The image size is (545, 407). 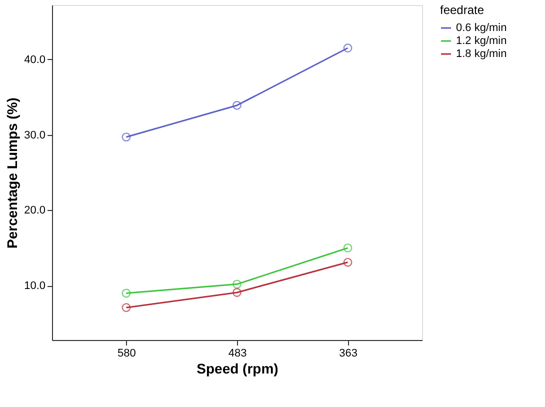 I want to click on x-tick-label: 363, so click(x=348, y=354).